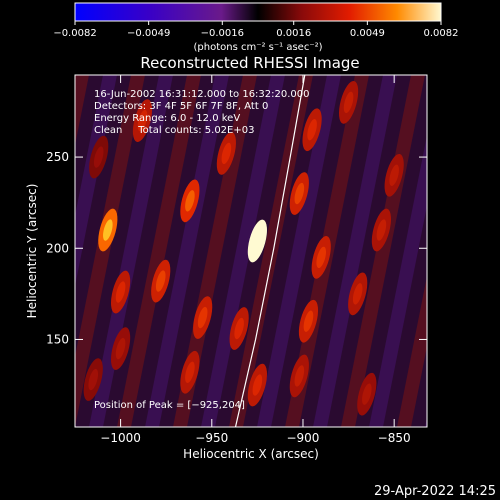 This screenshot has width=500, height=500. I want to click on x-tick-label: −850, so click(394, 438).